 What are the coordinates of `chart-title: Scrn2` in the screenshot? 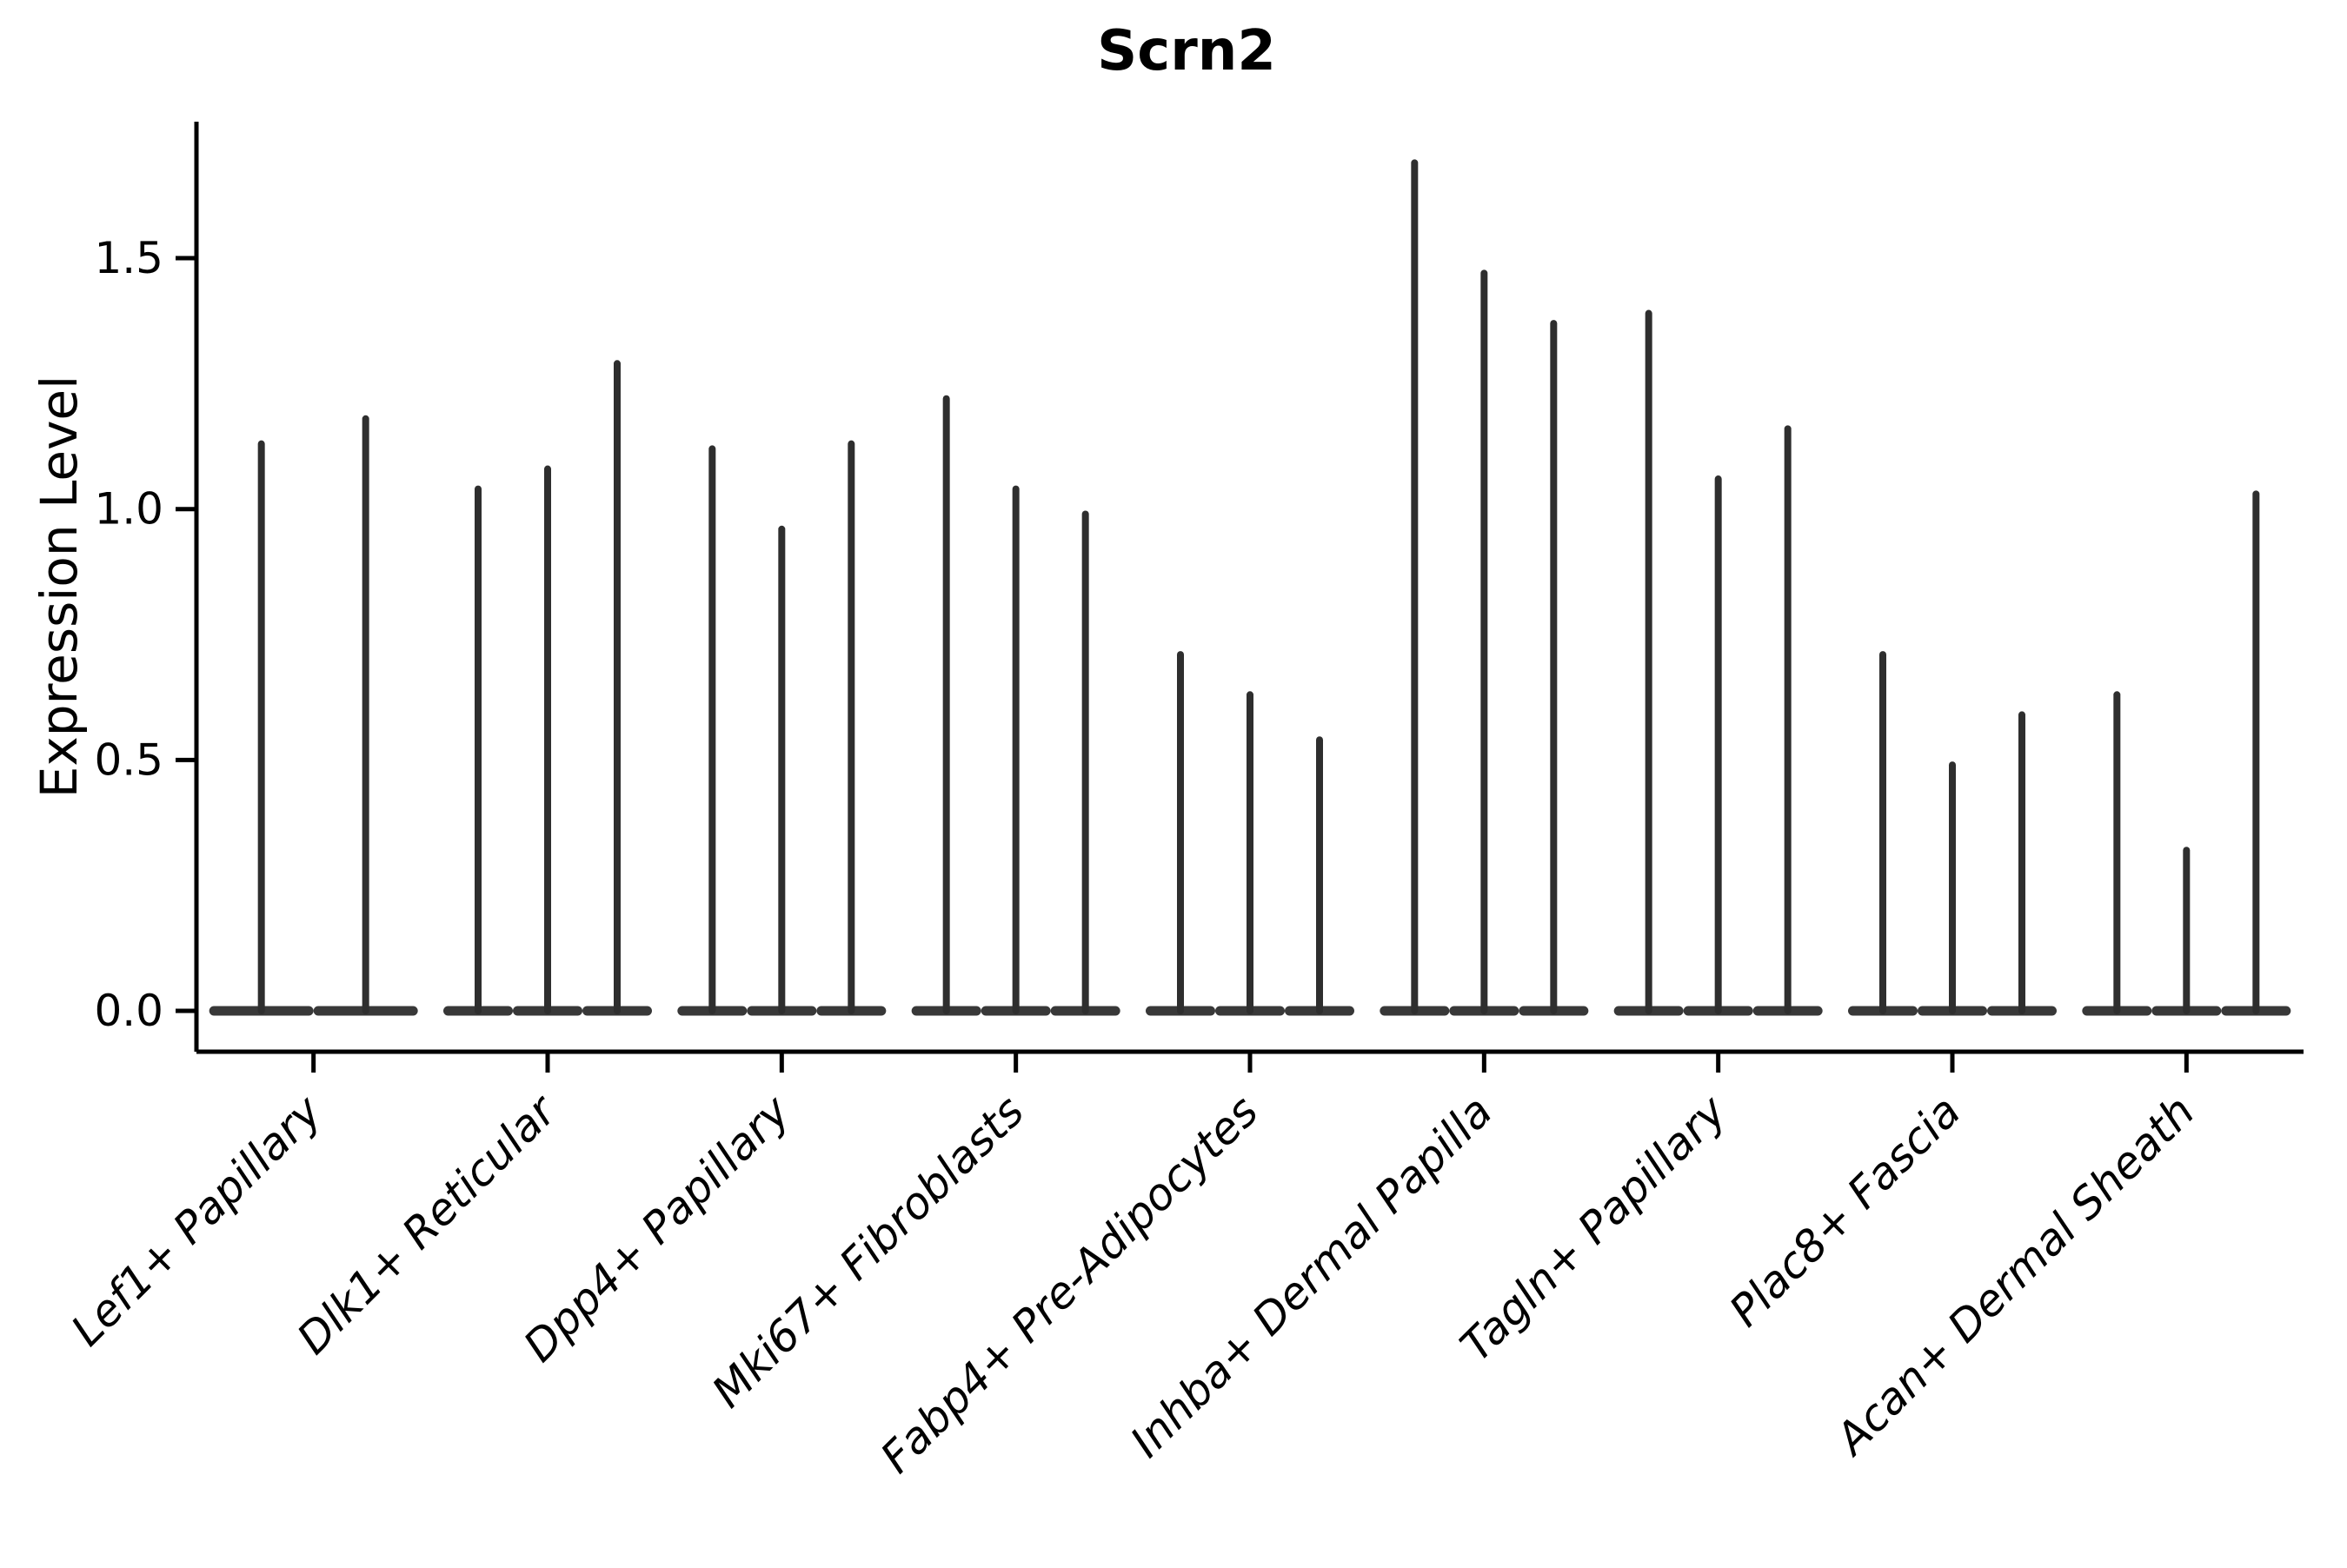 It's located at (1186, 51).